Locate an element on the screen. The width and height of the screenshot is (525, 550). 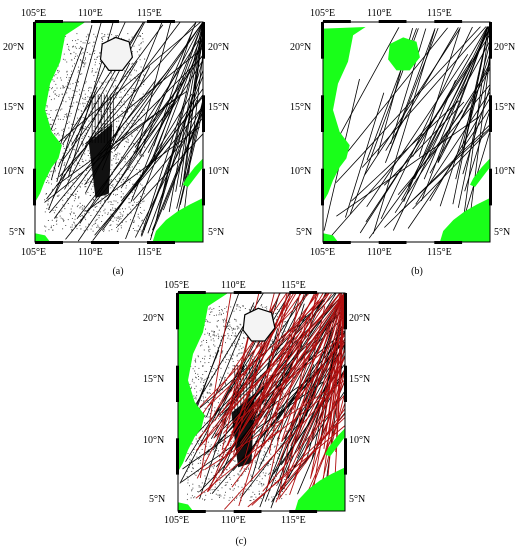
right-lat-15: 15°N is located at coordinates (219, 107).